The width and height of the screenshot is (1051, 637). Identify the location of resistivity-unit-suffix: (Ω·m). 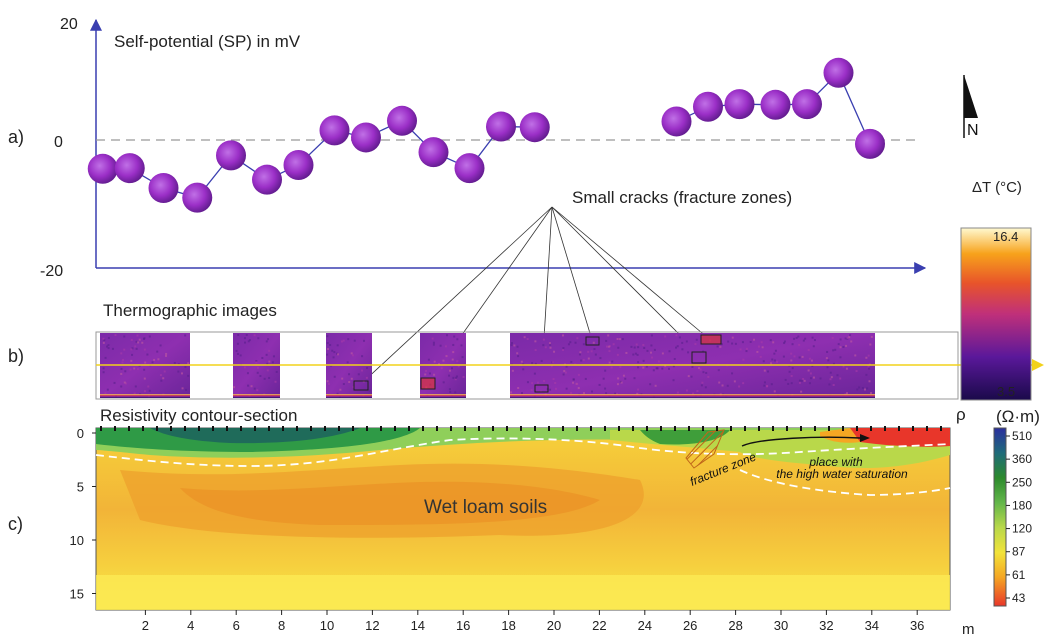
(1018, 416).